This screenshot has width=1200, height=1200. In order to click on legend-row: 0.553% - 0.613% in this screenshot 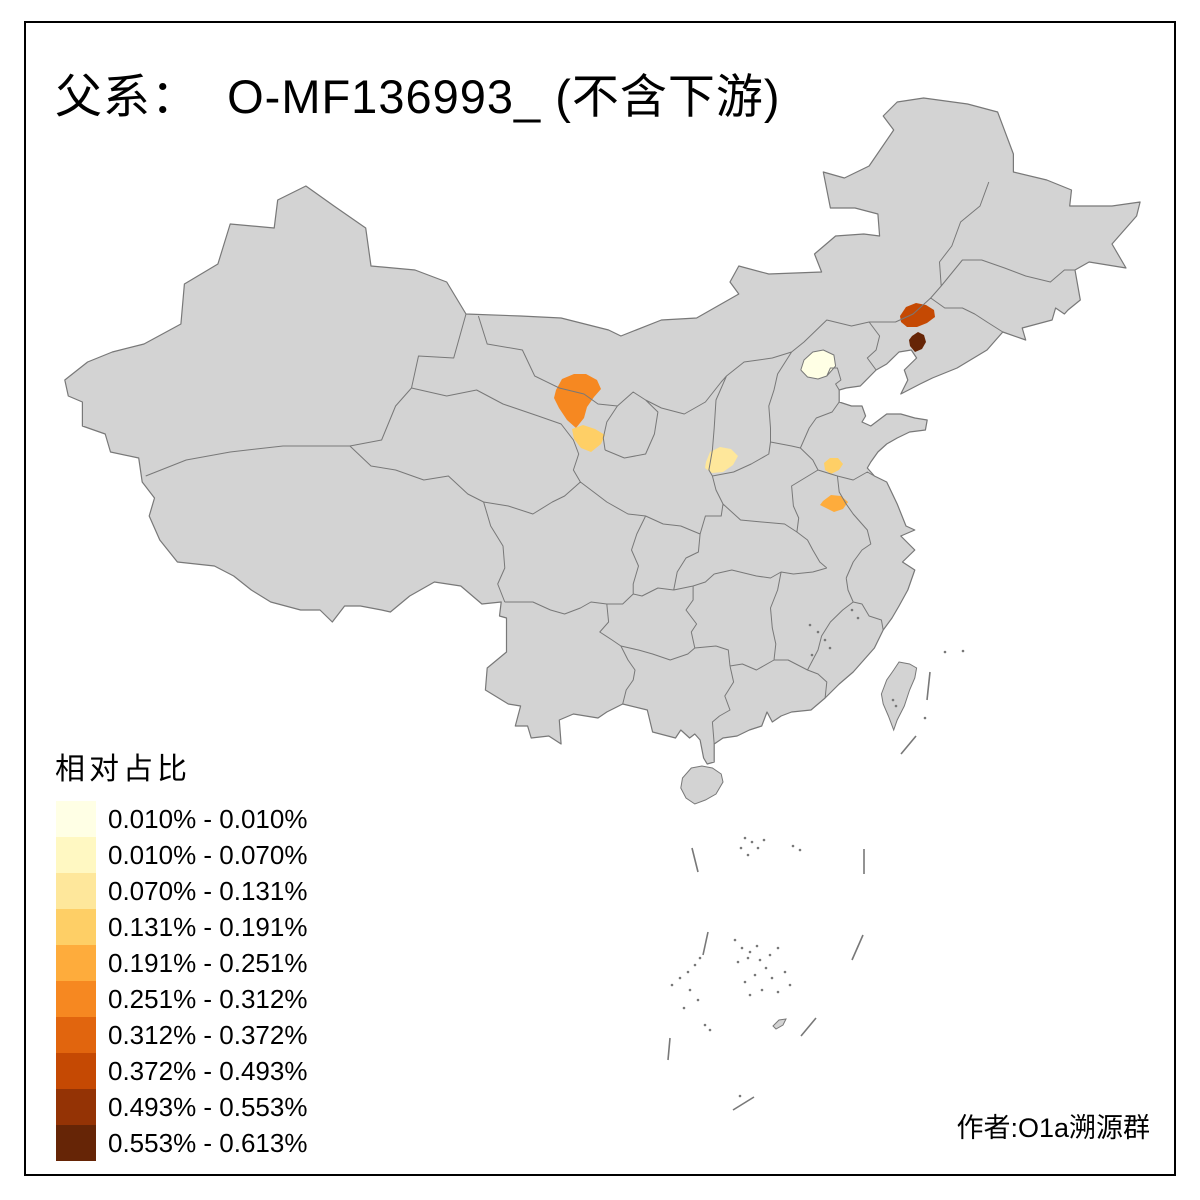, I will do `click(181, 1143)`.